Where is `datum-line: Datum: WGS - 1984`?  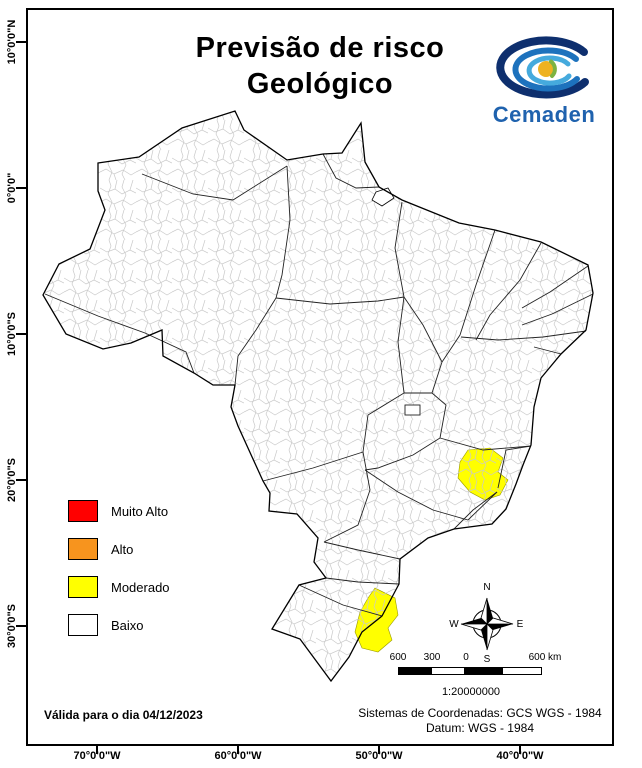
datum-line: Datum: WGS - 1984 is located at coordinates (480, 728).